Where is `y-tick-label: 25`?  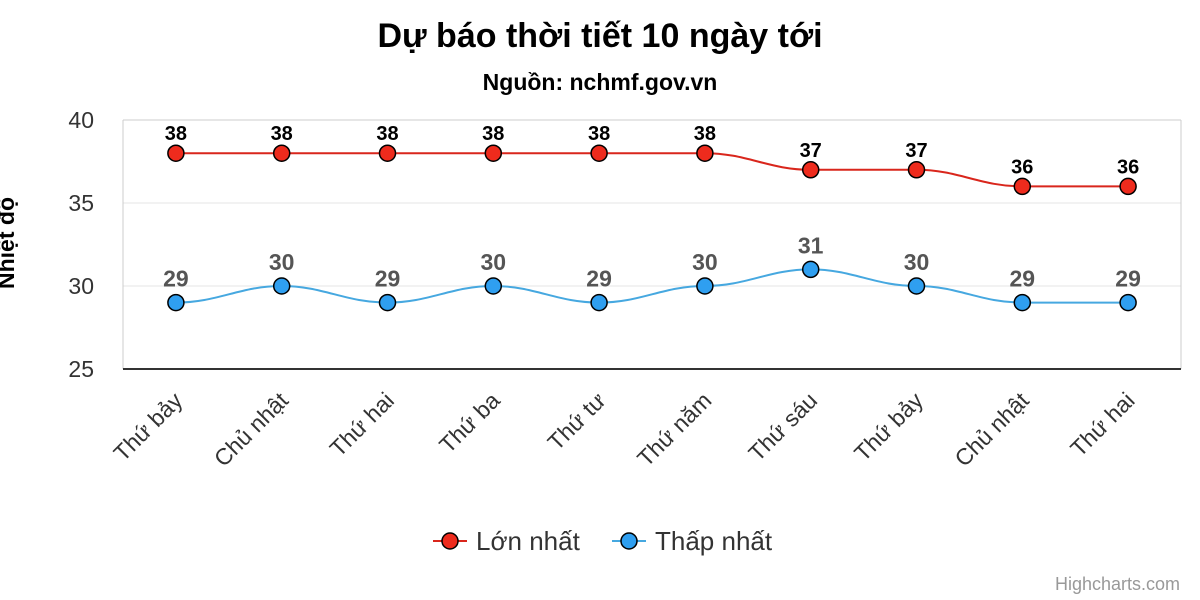
y-tick-label: 25 is located at coordinates (81, 369).